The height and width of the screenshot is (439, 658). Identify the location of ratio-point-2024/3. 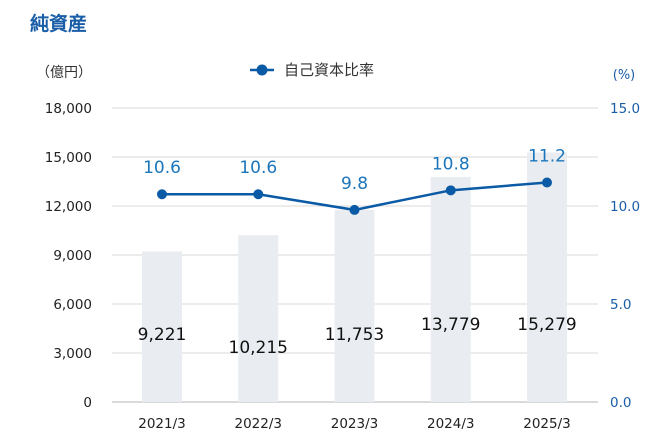
(450, 190).